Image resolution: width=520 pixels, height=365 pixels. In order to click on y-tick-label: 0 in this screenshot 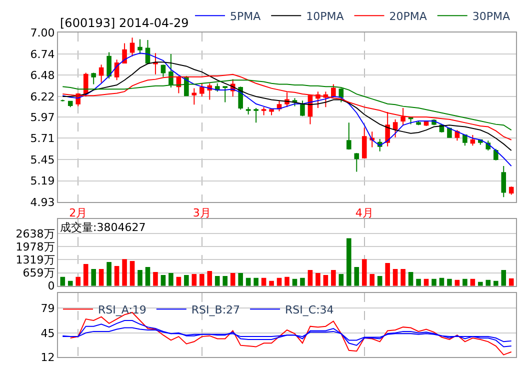, I will do `click(51, 286)`.